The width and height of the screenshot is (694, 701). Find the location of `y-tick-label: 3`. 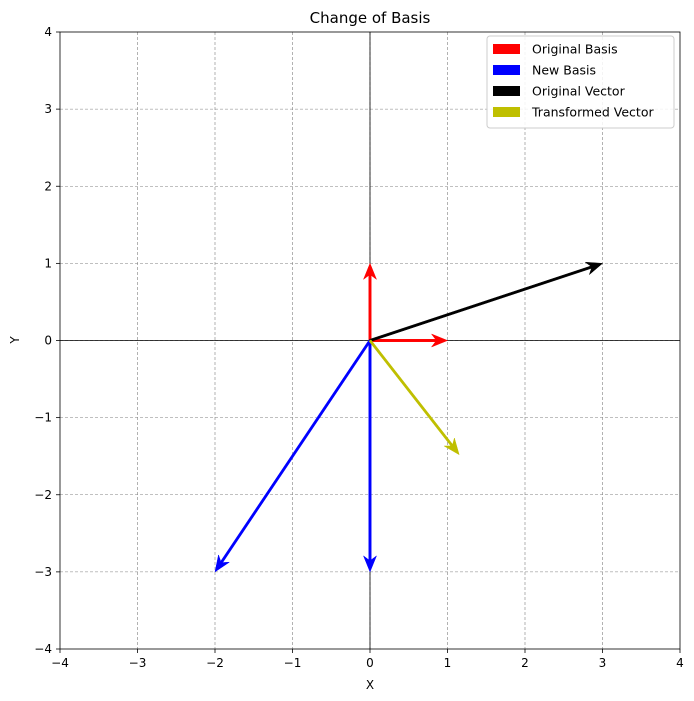

y-tick-label: 3 is located at coordinates (48, 109).